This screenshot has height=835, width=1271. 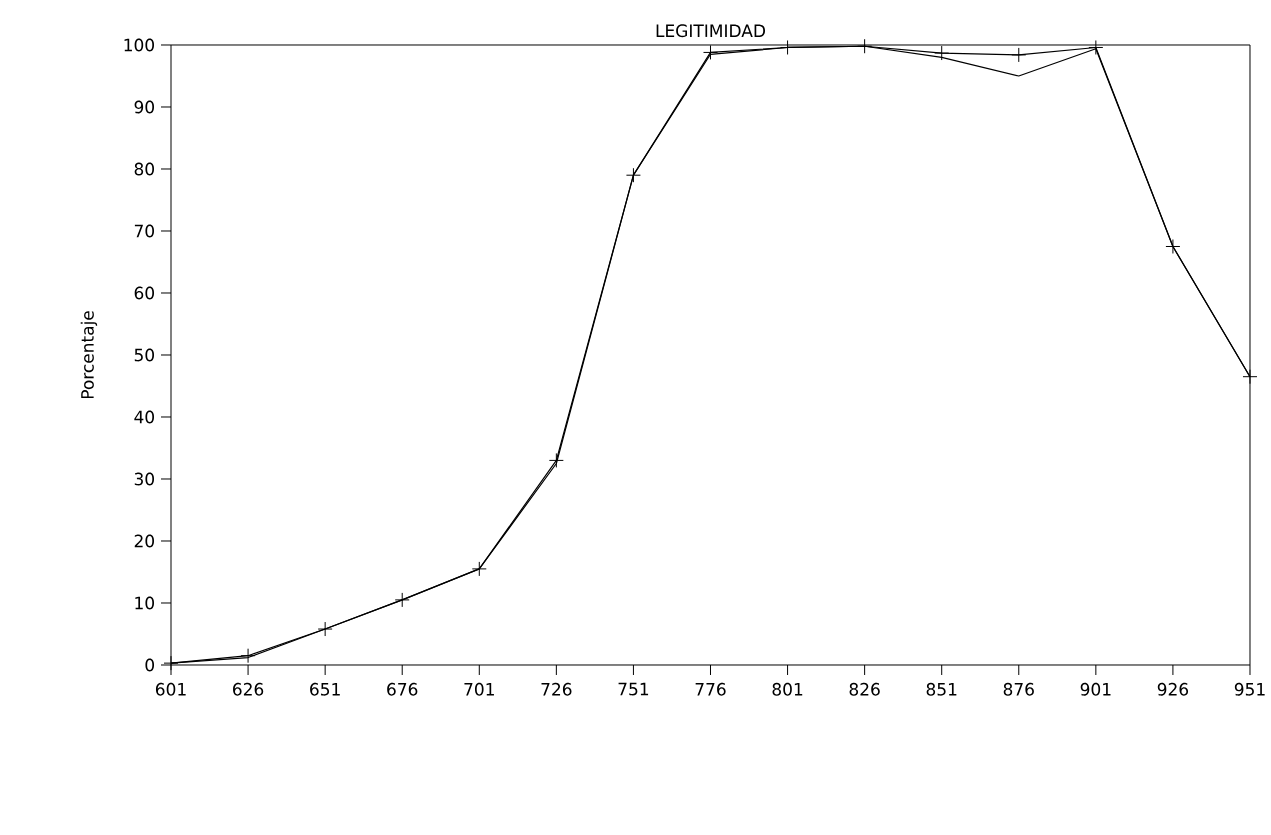 I want to click on x-tick-label: 726, so click(x=556, y=689).